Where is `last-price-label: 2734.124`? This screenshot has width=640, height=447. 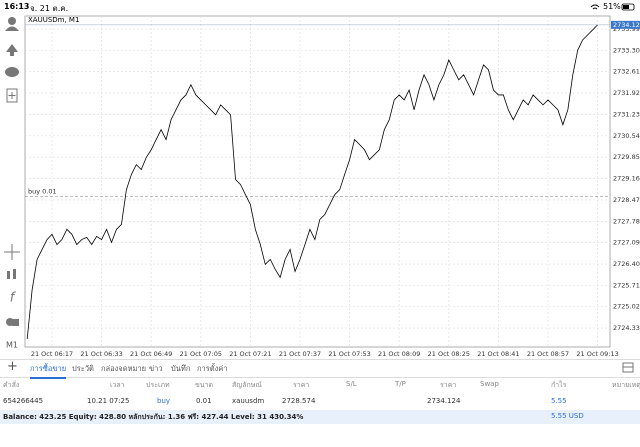 last-price-label: 2734.124 is located at coordinates (626, 25).